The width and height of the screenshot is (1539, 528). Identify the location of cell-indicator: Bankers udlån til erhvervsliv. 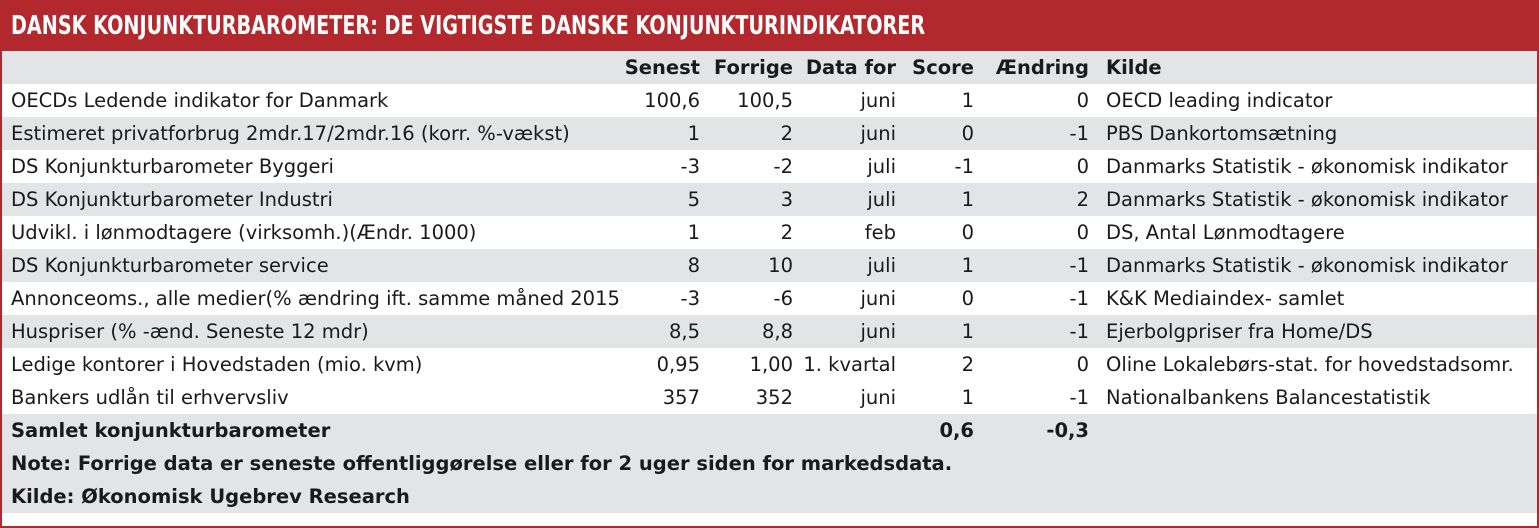
(312, 397).